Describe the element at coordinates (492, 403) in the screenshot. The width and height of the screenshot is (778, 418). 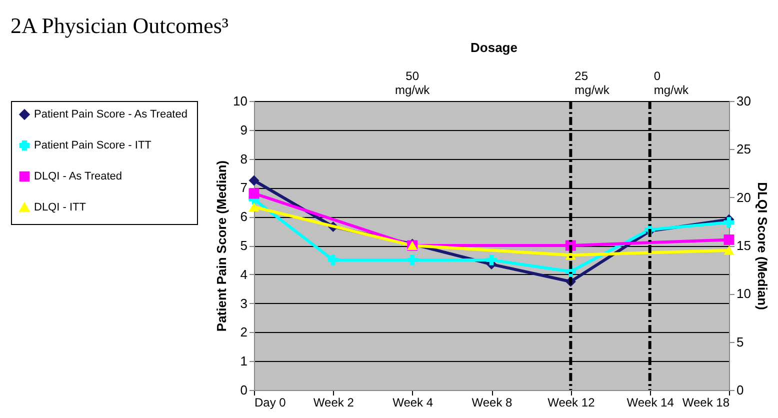
I see `x-tick-label: Week 8` at that location.